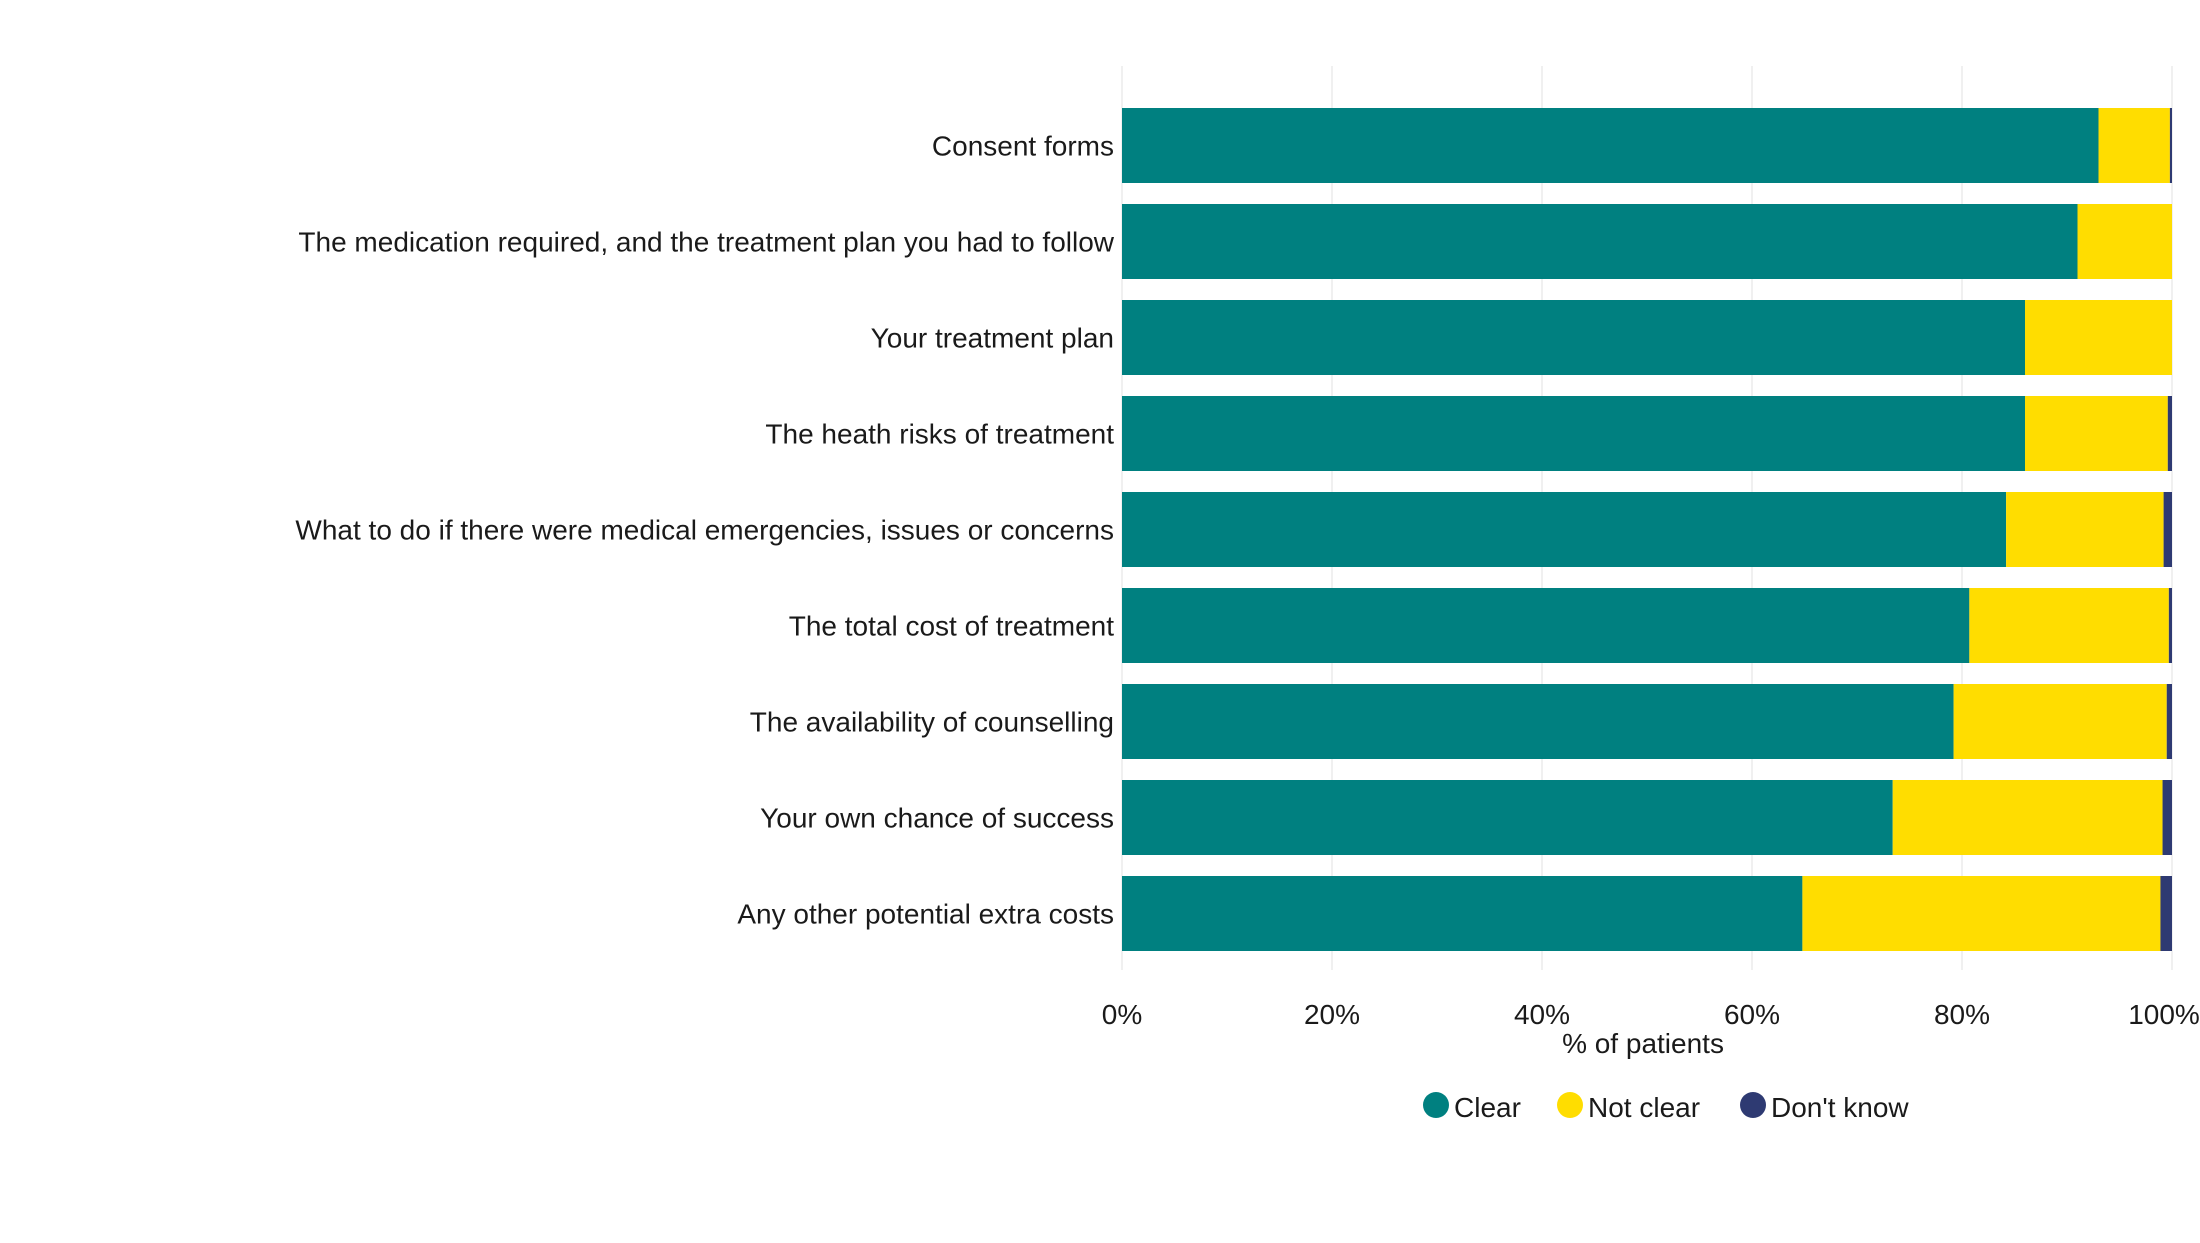  What do you see at coordinates (1752, 1014) in the screenshot?
I see `x-tick-label: 60%` at bounding box center [1752, 1014].